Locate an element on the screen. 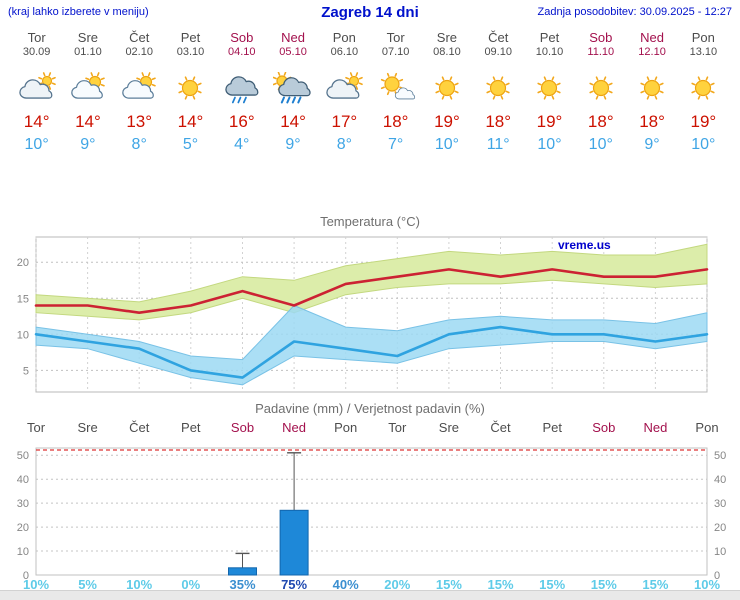  rain-icon is located at coordinates (242, 90).